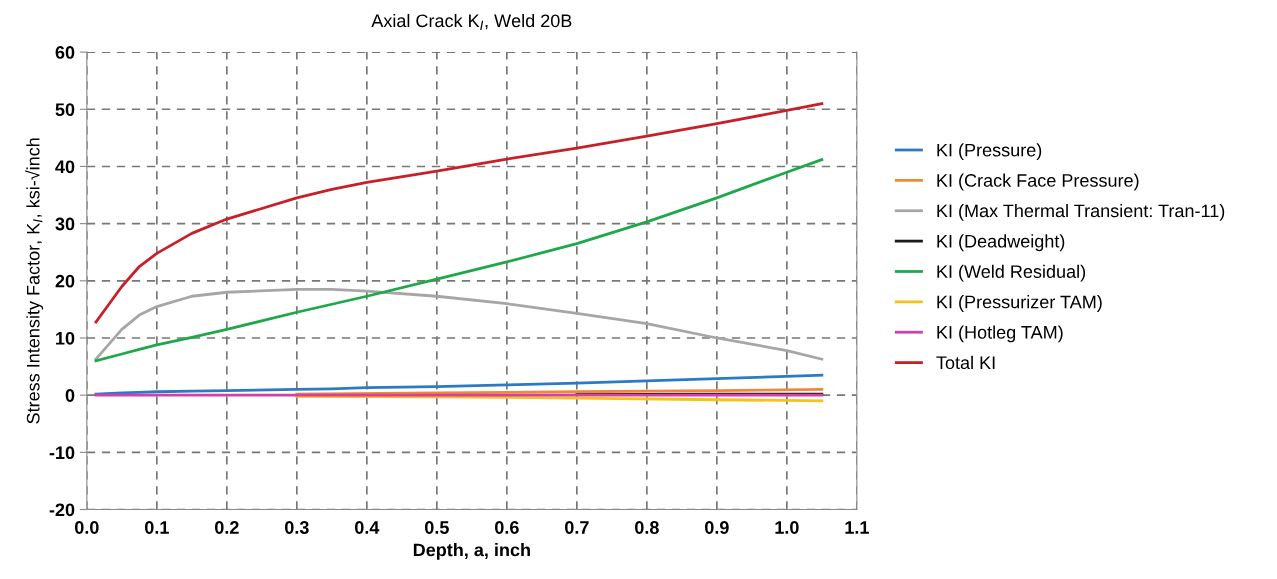  What do you see at coordinates (857, 527) in the screenshot?
I see `x-tick-label: 1.1` at bounding box center [857, 527].